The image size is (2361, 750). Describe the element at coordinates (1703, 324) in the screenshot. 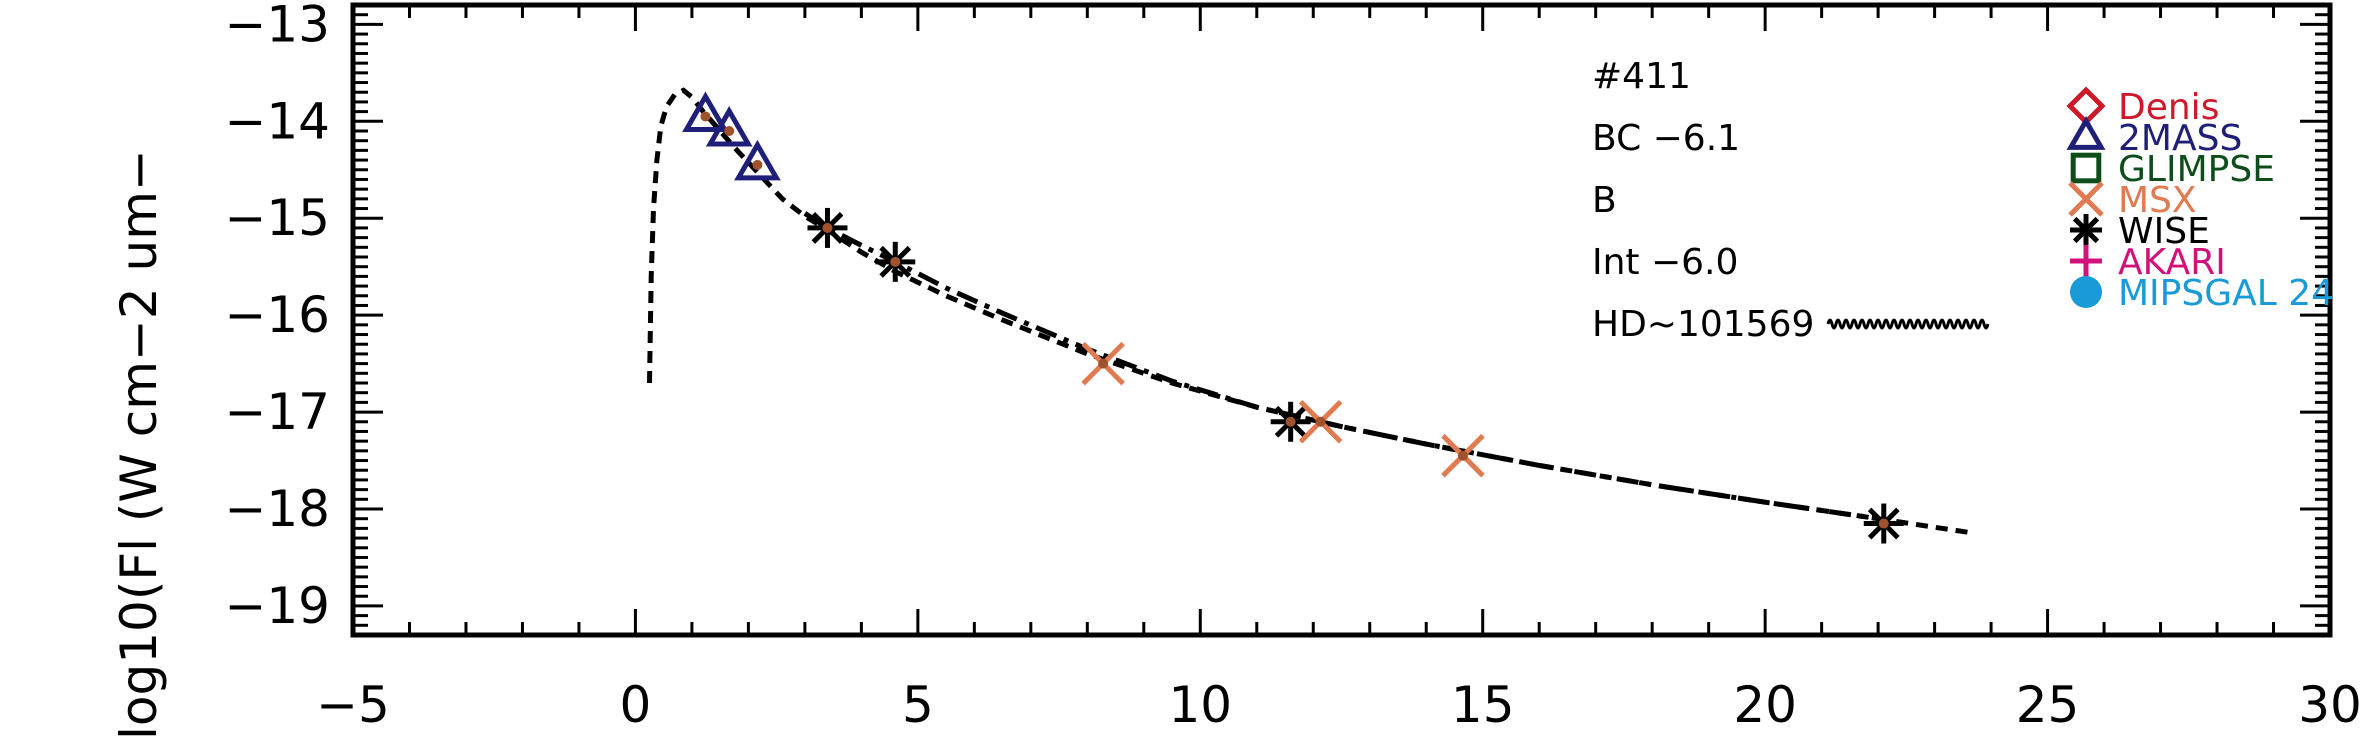

I see `annotation-line: HD~101569` at that location.